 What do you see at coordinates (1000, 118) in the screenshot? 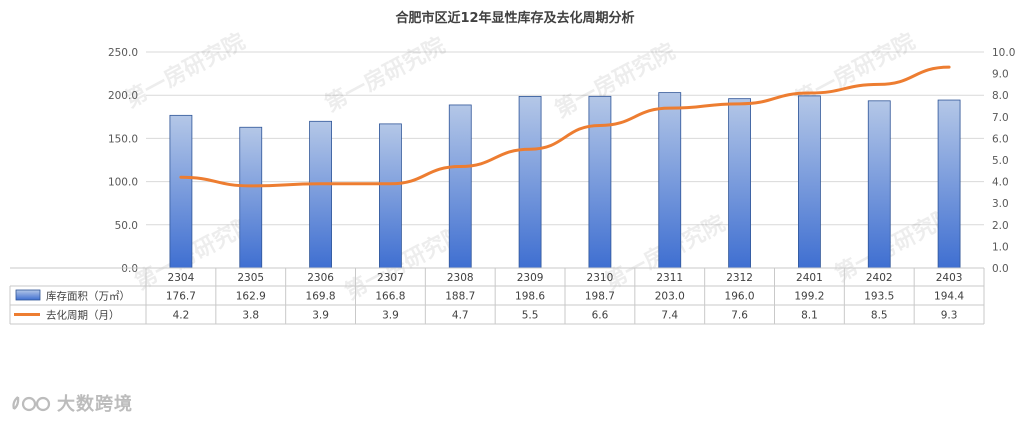
I see `y-right-tick-label: 7.0` at bounding box center [1000, 118].